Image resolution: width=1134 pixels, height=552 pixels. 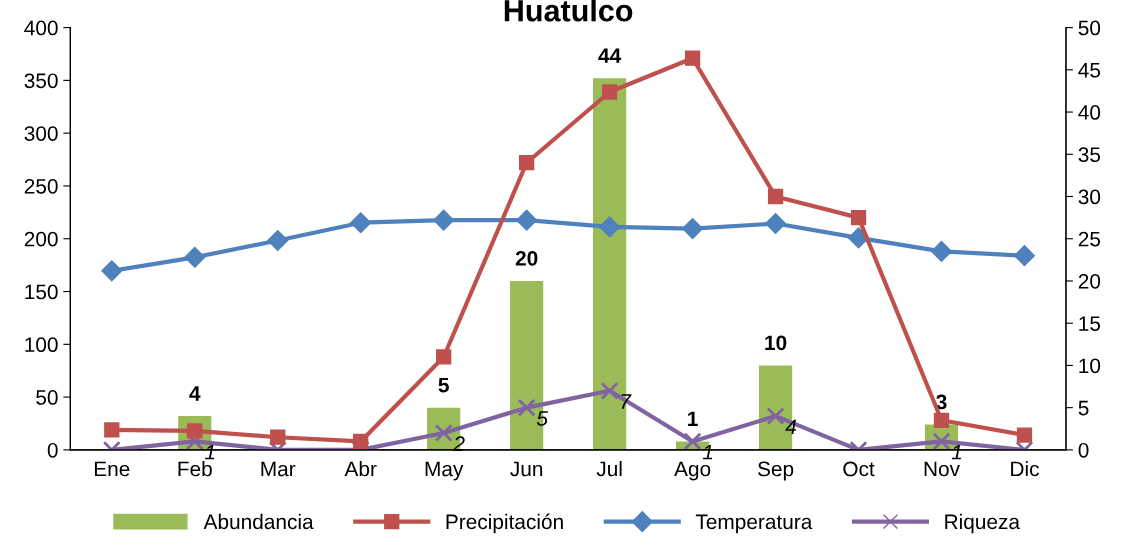 What do you see at coordinates (444, 471) in the screenshot?
I see `x-tick-label: May` at bounding box center [444, 471].